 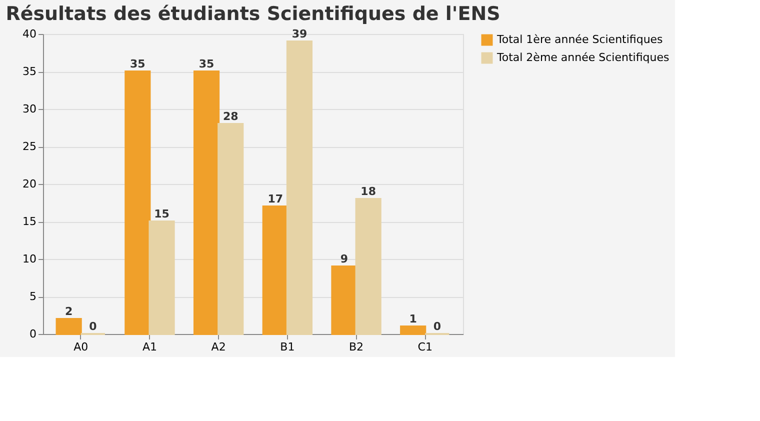 I want to click on legend-label: Total 2ème année Scientifiques, so click(x=583, y=57).